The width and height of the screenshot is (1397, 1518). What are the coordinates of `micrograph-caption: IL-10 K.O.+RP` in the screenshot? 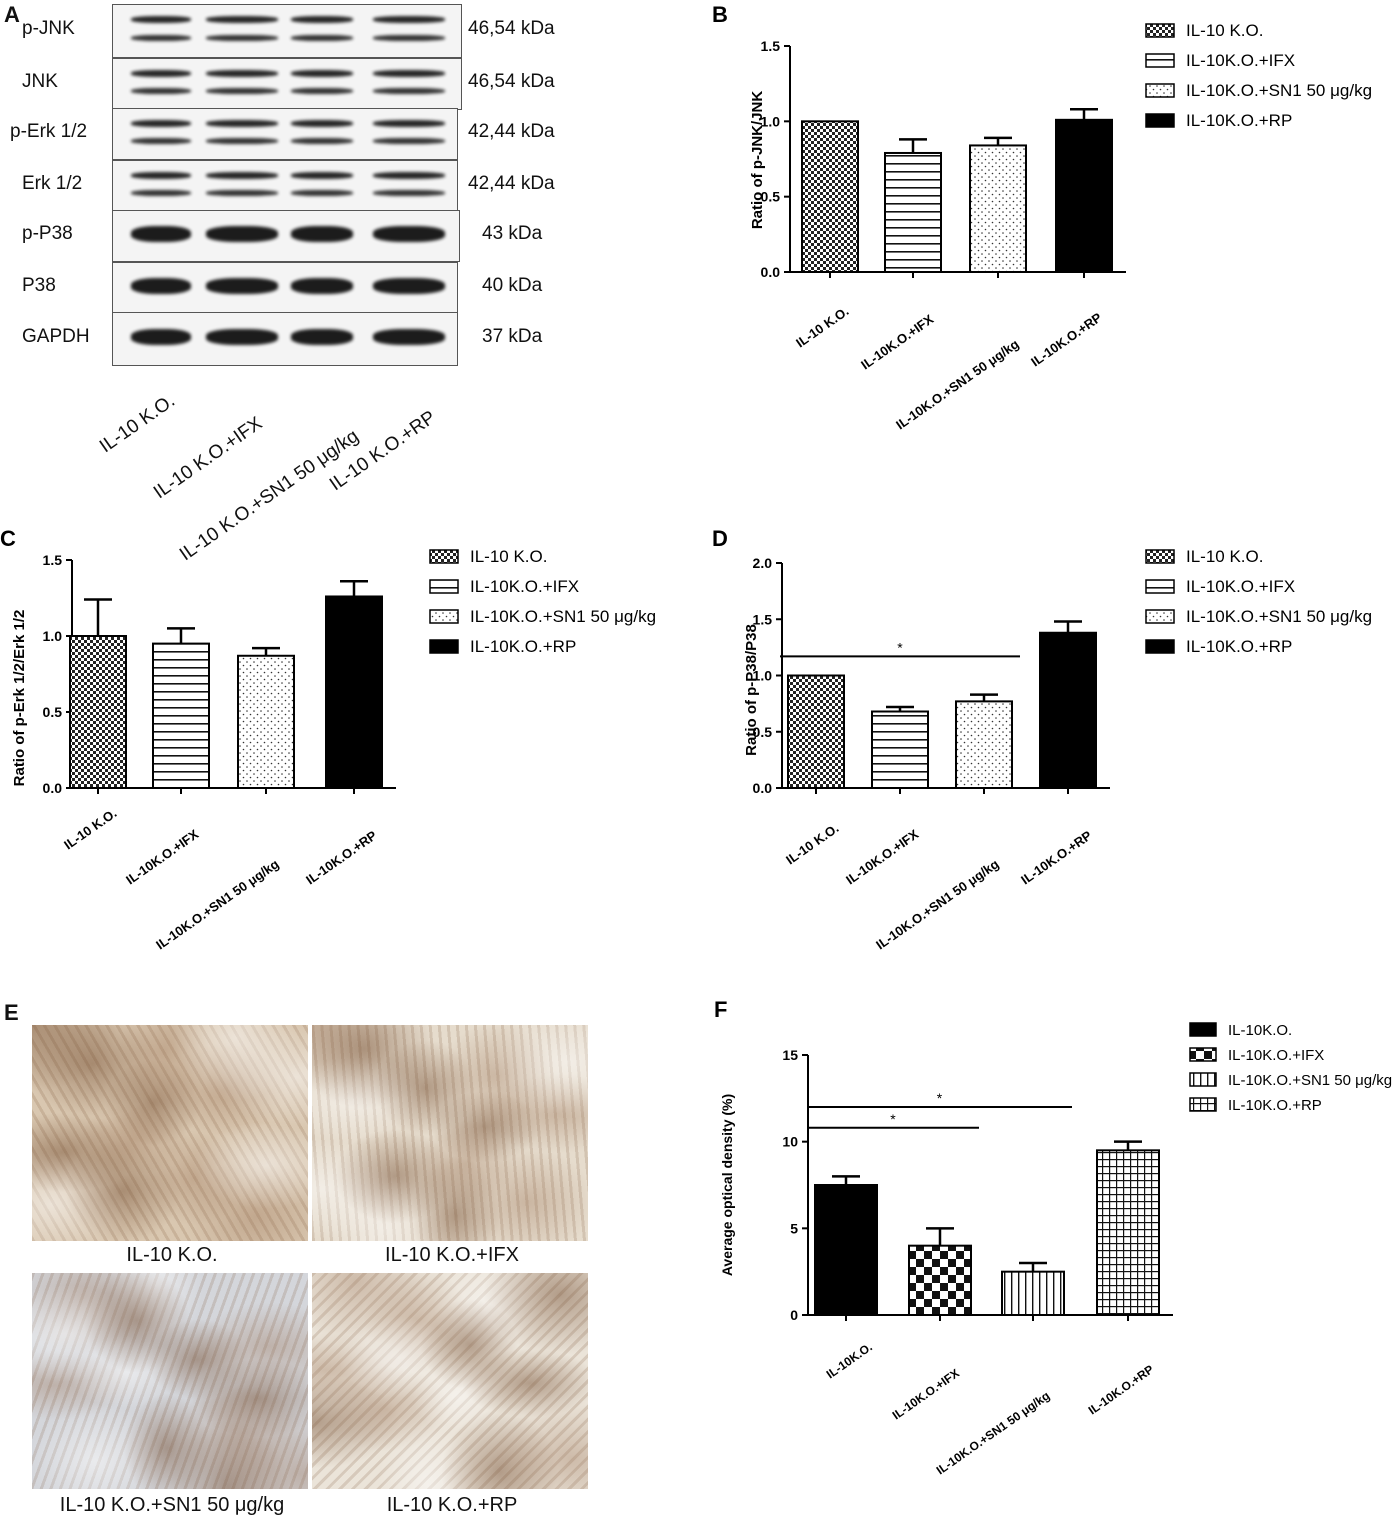 It's located at (452, 1505).